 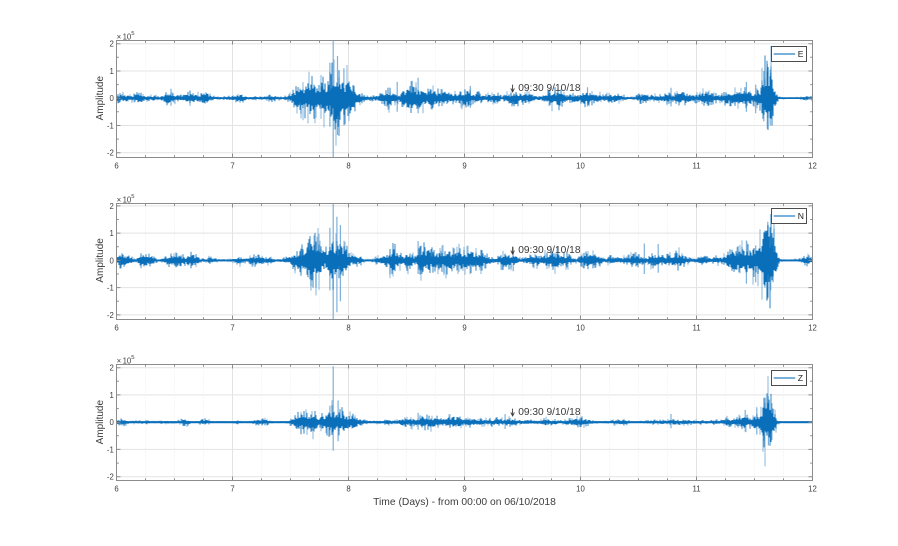 What do you see at coordinates (801, 54) in the screenshot?
I see `svg-text: E` at bounding box center [801, 54].